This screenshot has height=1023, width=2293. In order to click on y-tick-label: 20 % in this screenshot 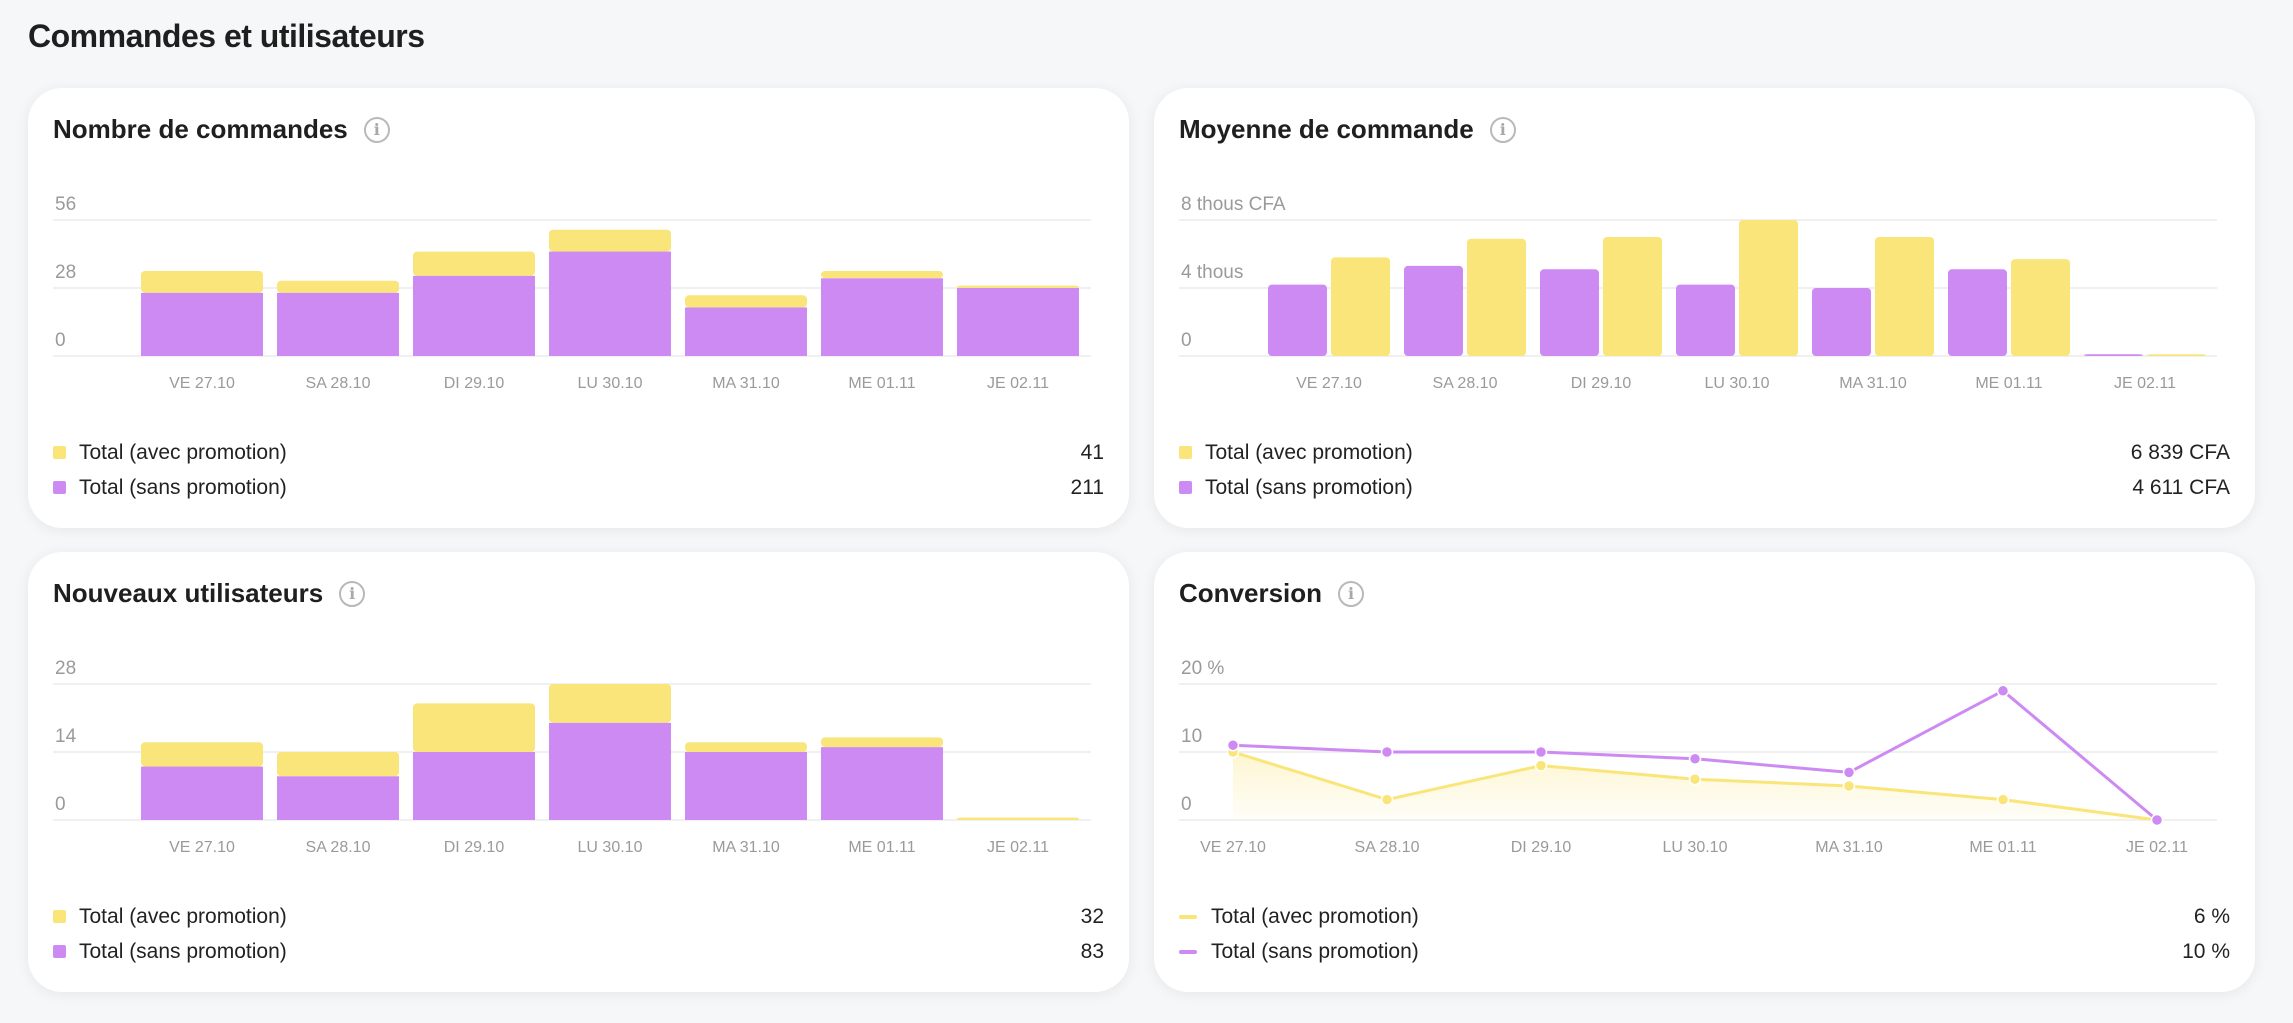, I will do `click(1202, 668)`.